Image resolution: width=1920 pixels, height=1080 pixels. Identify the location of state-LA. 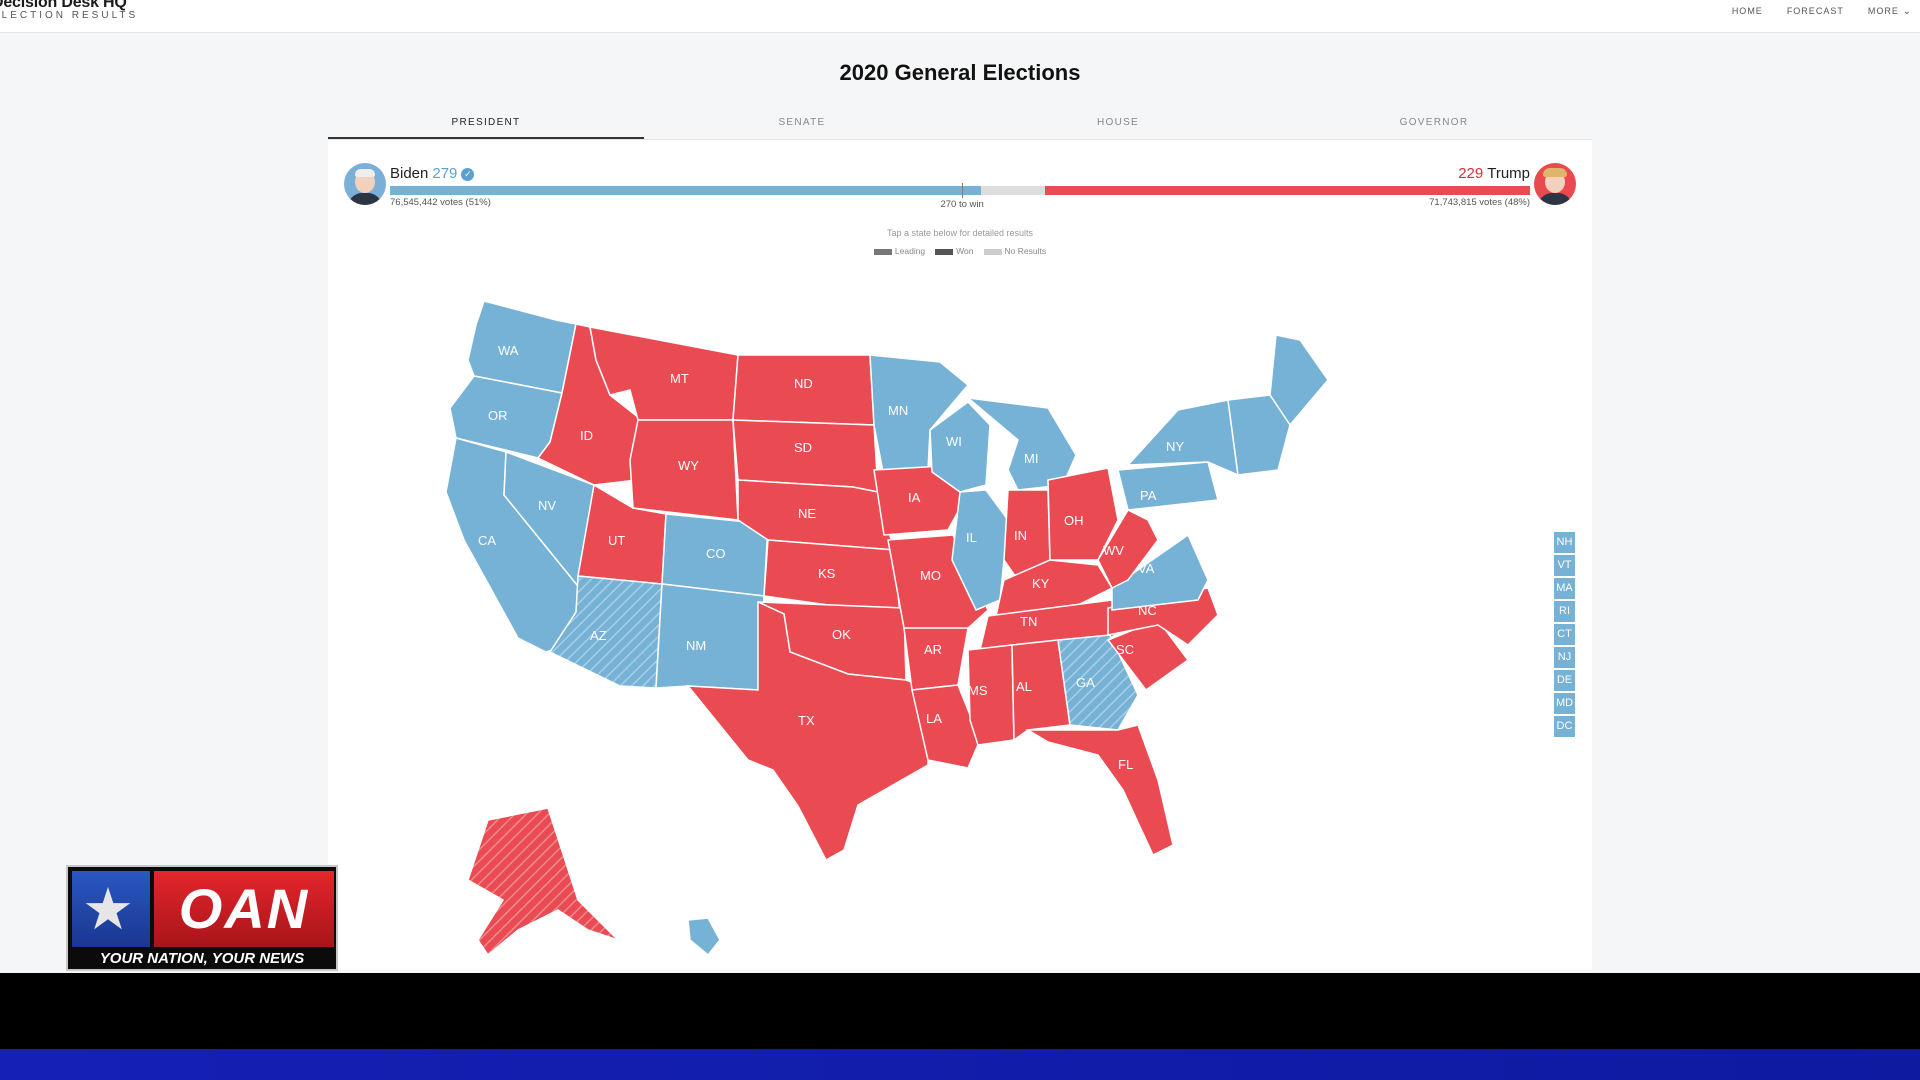
(946, 726).